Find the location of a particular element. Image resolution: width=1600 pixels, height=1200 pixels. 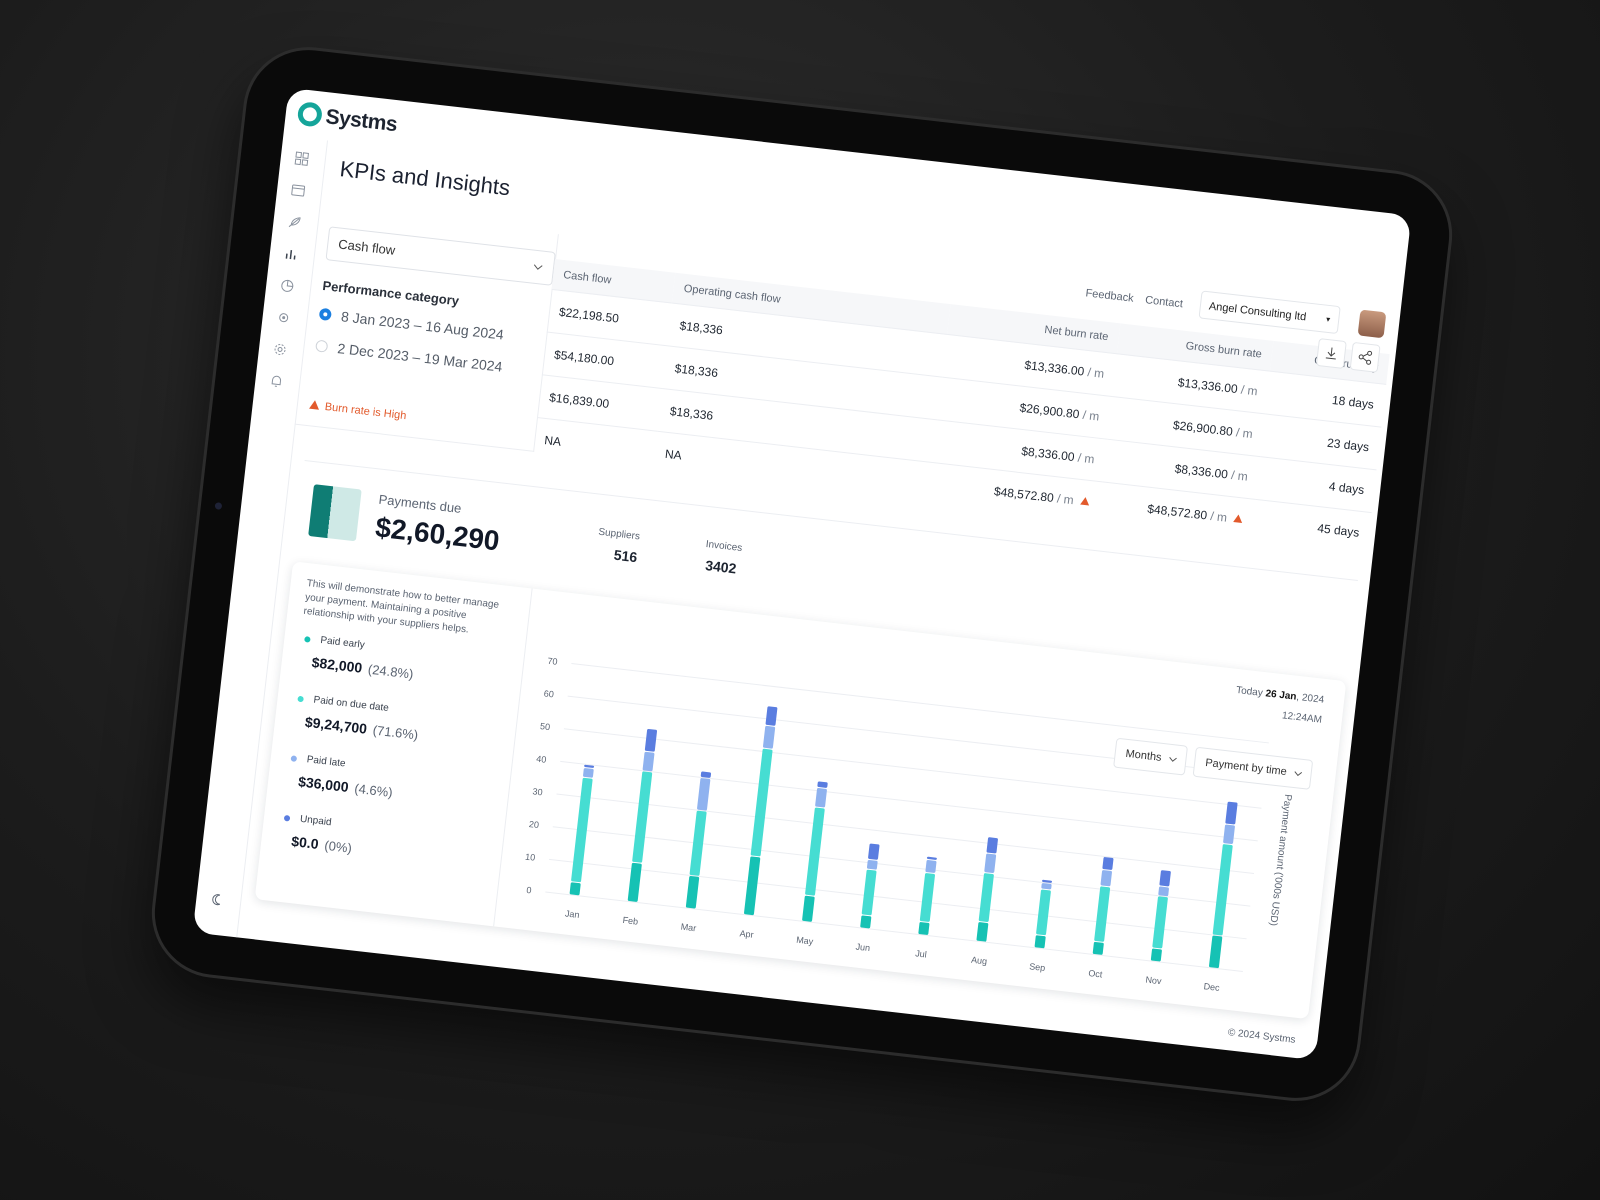

dropdown-label: Months is located at coordinates (1143, 755).